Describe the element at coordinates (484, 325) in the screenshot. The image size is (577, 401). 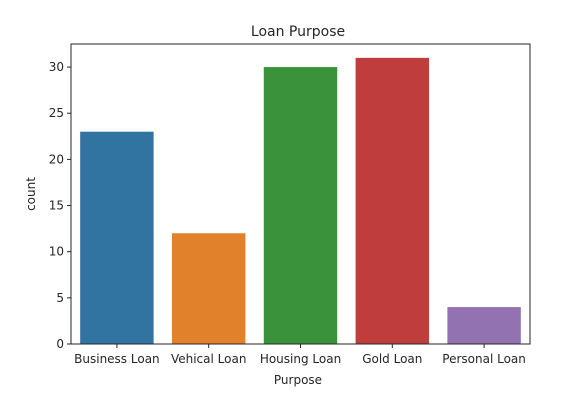
I see `bar-personal-loan` at that location.